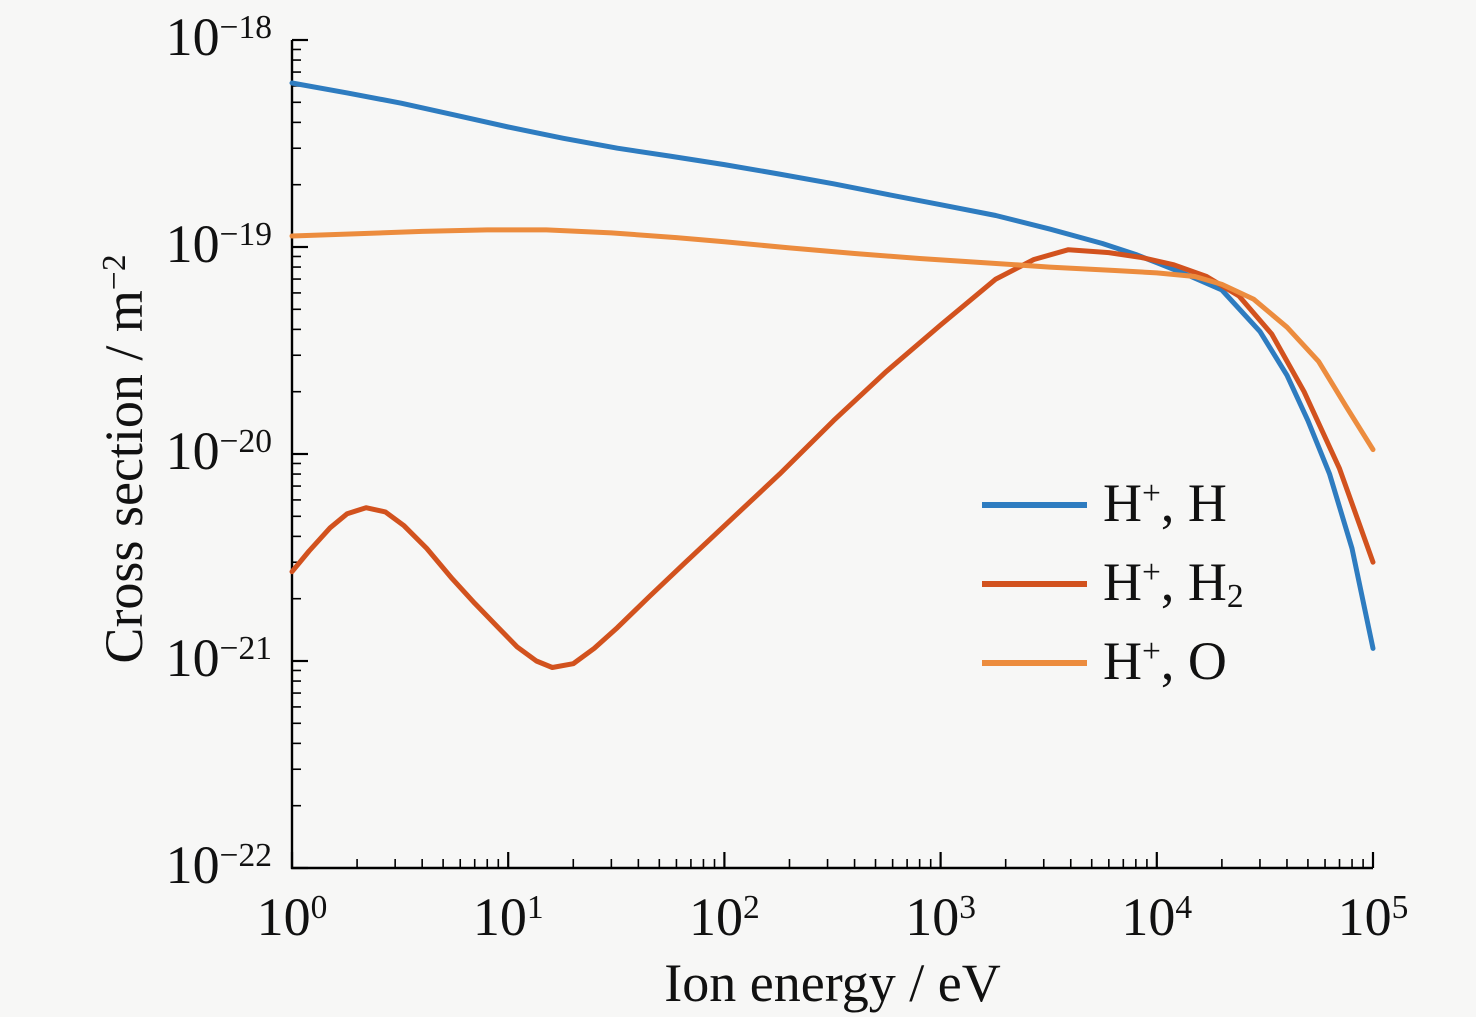  What do you see at coordinates (218, 244) in the screenshot?
I see `y-tick-label-10^-19: 10−19` at bounding box center [218, 244].